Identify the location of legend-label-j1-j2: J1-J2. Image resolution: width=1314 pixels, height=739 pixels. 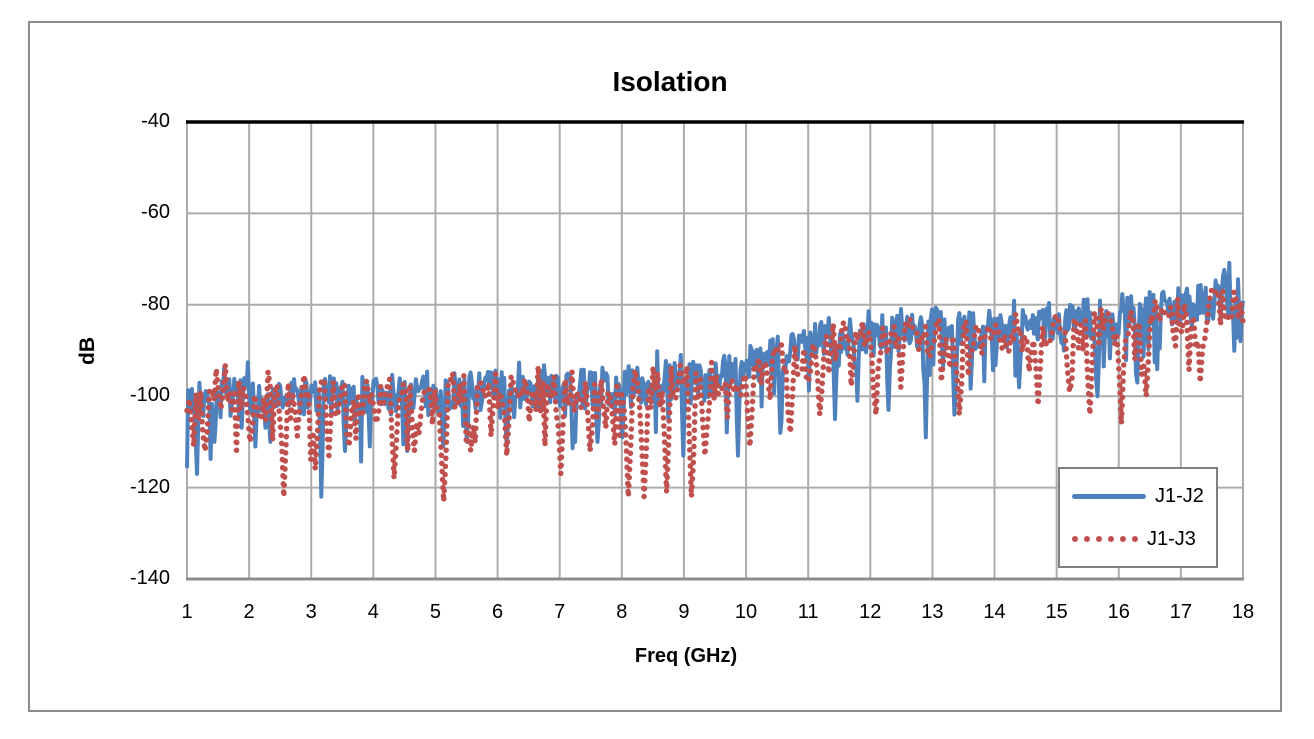
(1179, 496).